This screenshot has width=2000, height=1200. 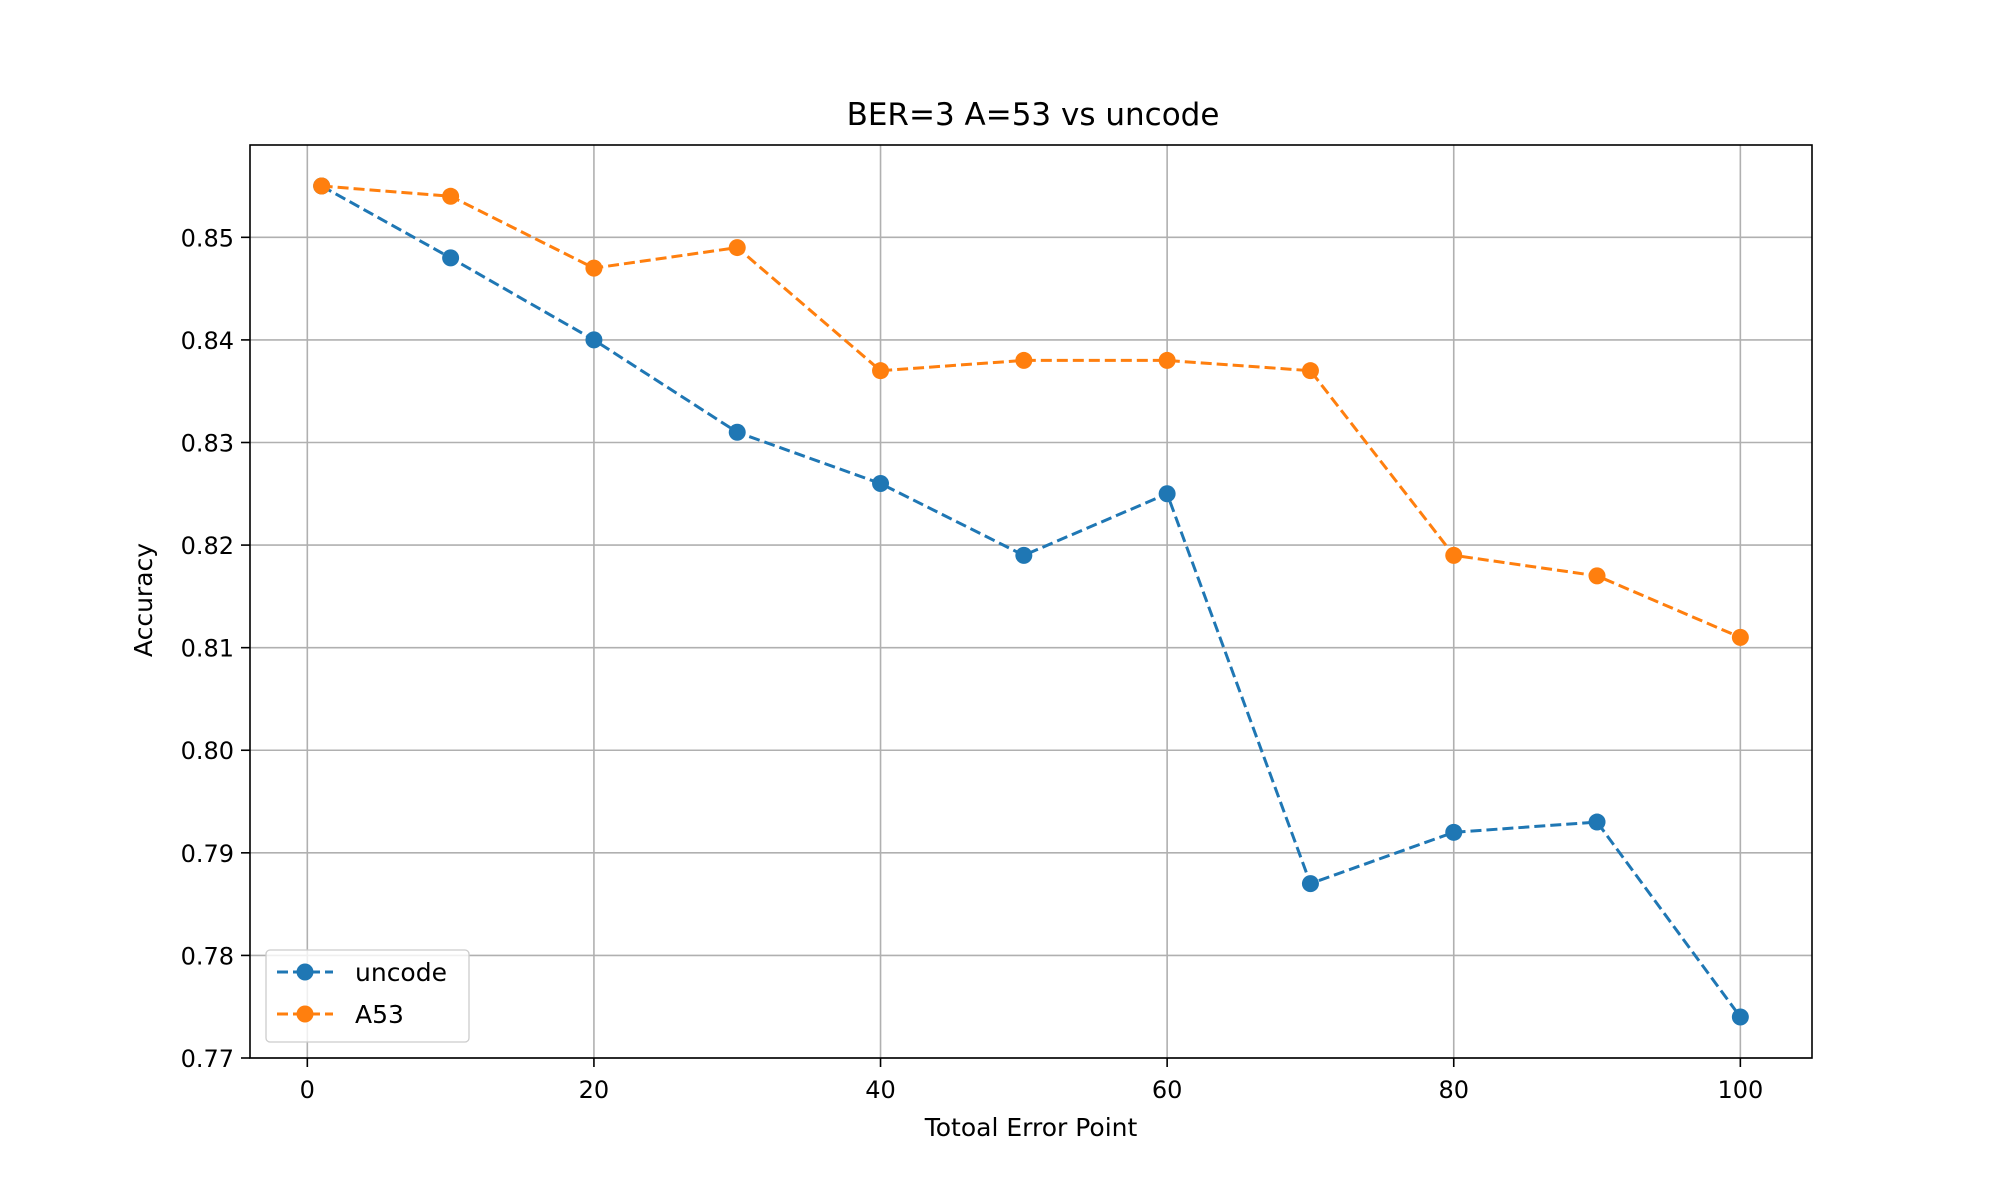 What do you see at coordinates (207, 1059) in the screenshot?
I see `y-tick-label: 0.77` at bounding box center [207, 1059].